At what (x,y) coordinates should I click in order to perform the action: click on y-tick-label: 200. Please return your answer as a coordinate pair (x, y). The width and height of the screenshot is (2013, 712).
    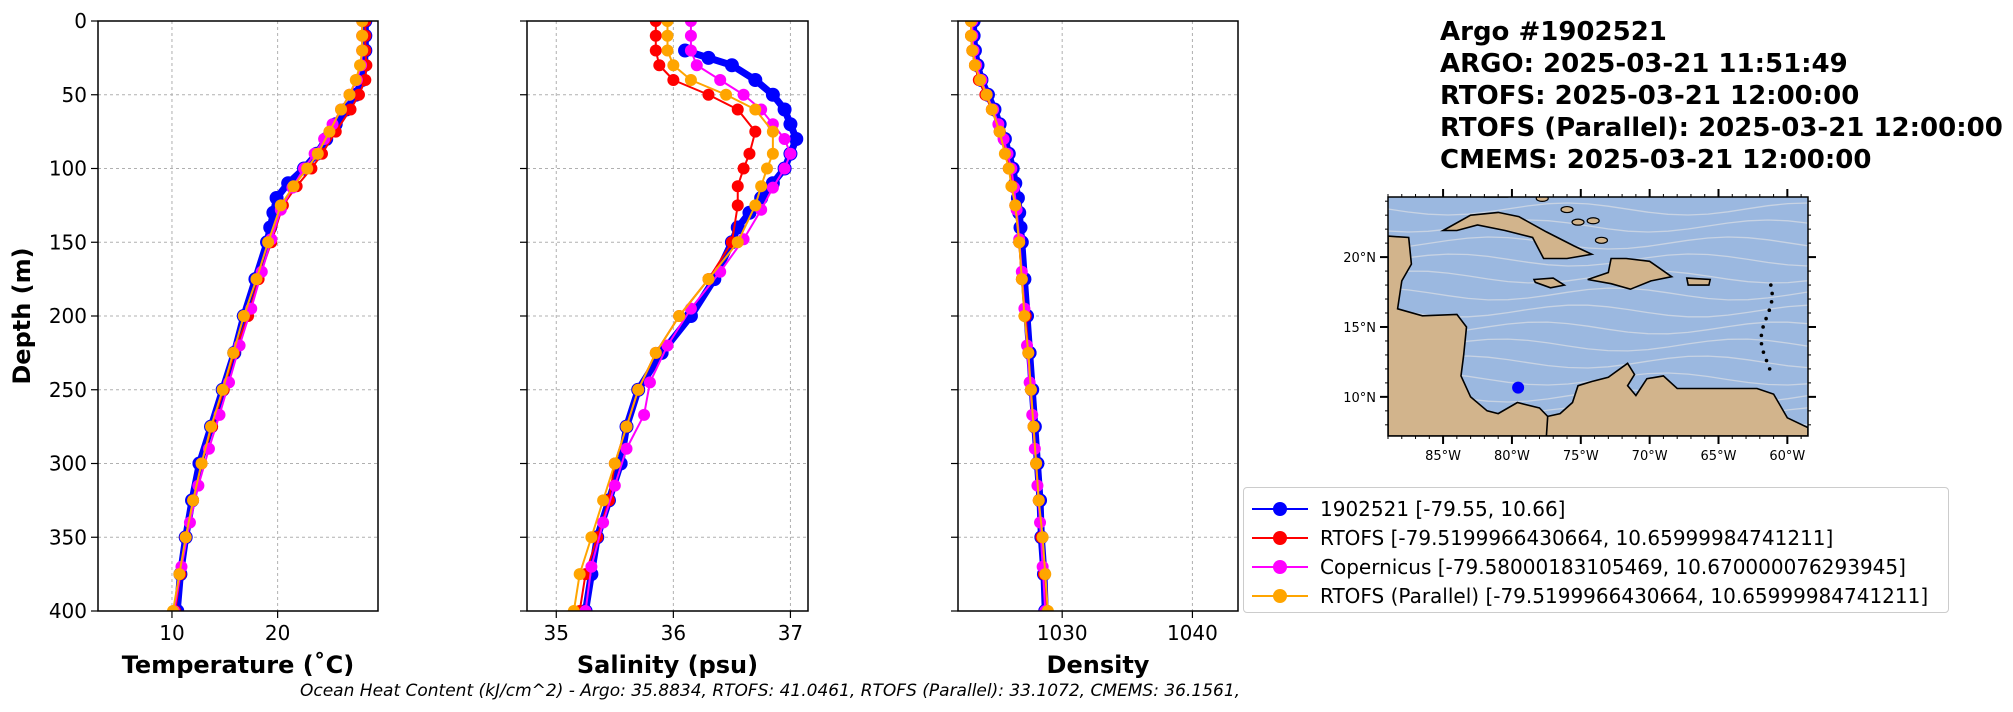
    Looking at the image, I should click on (68, 316).